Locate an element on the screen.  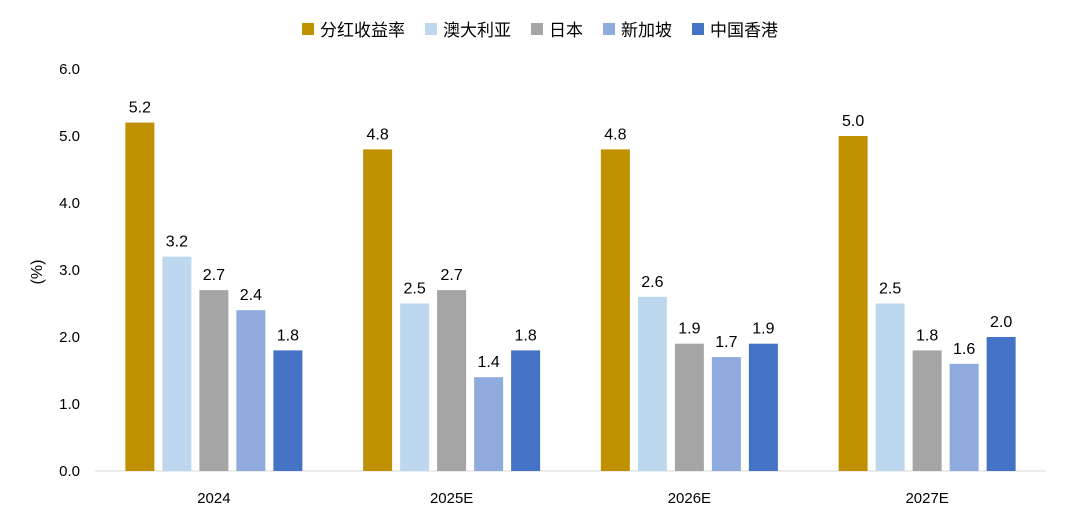
x-tick-label: 2024 is located at coordinates (213, 498).